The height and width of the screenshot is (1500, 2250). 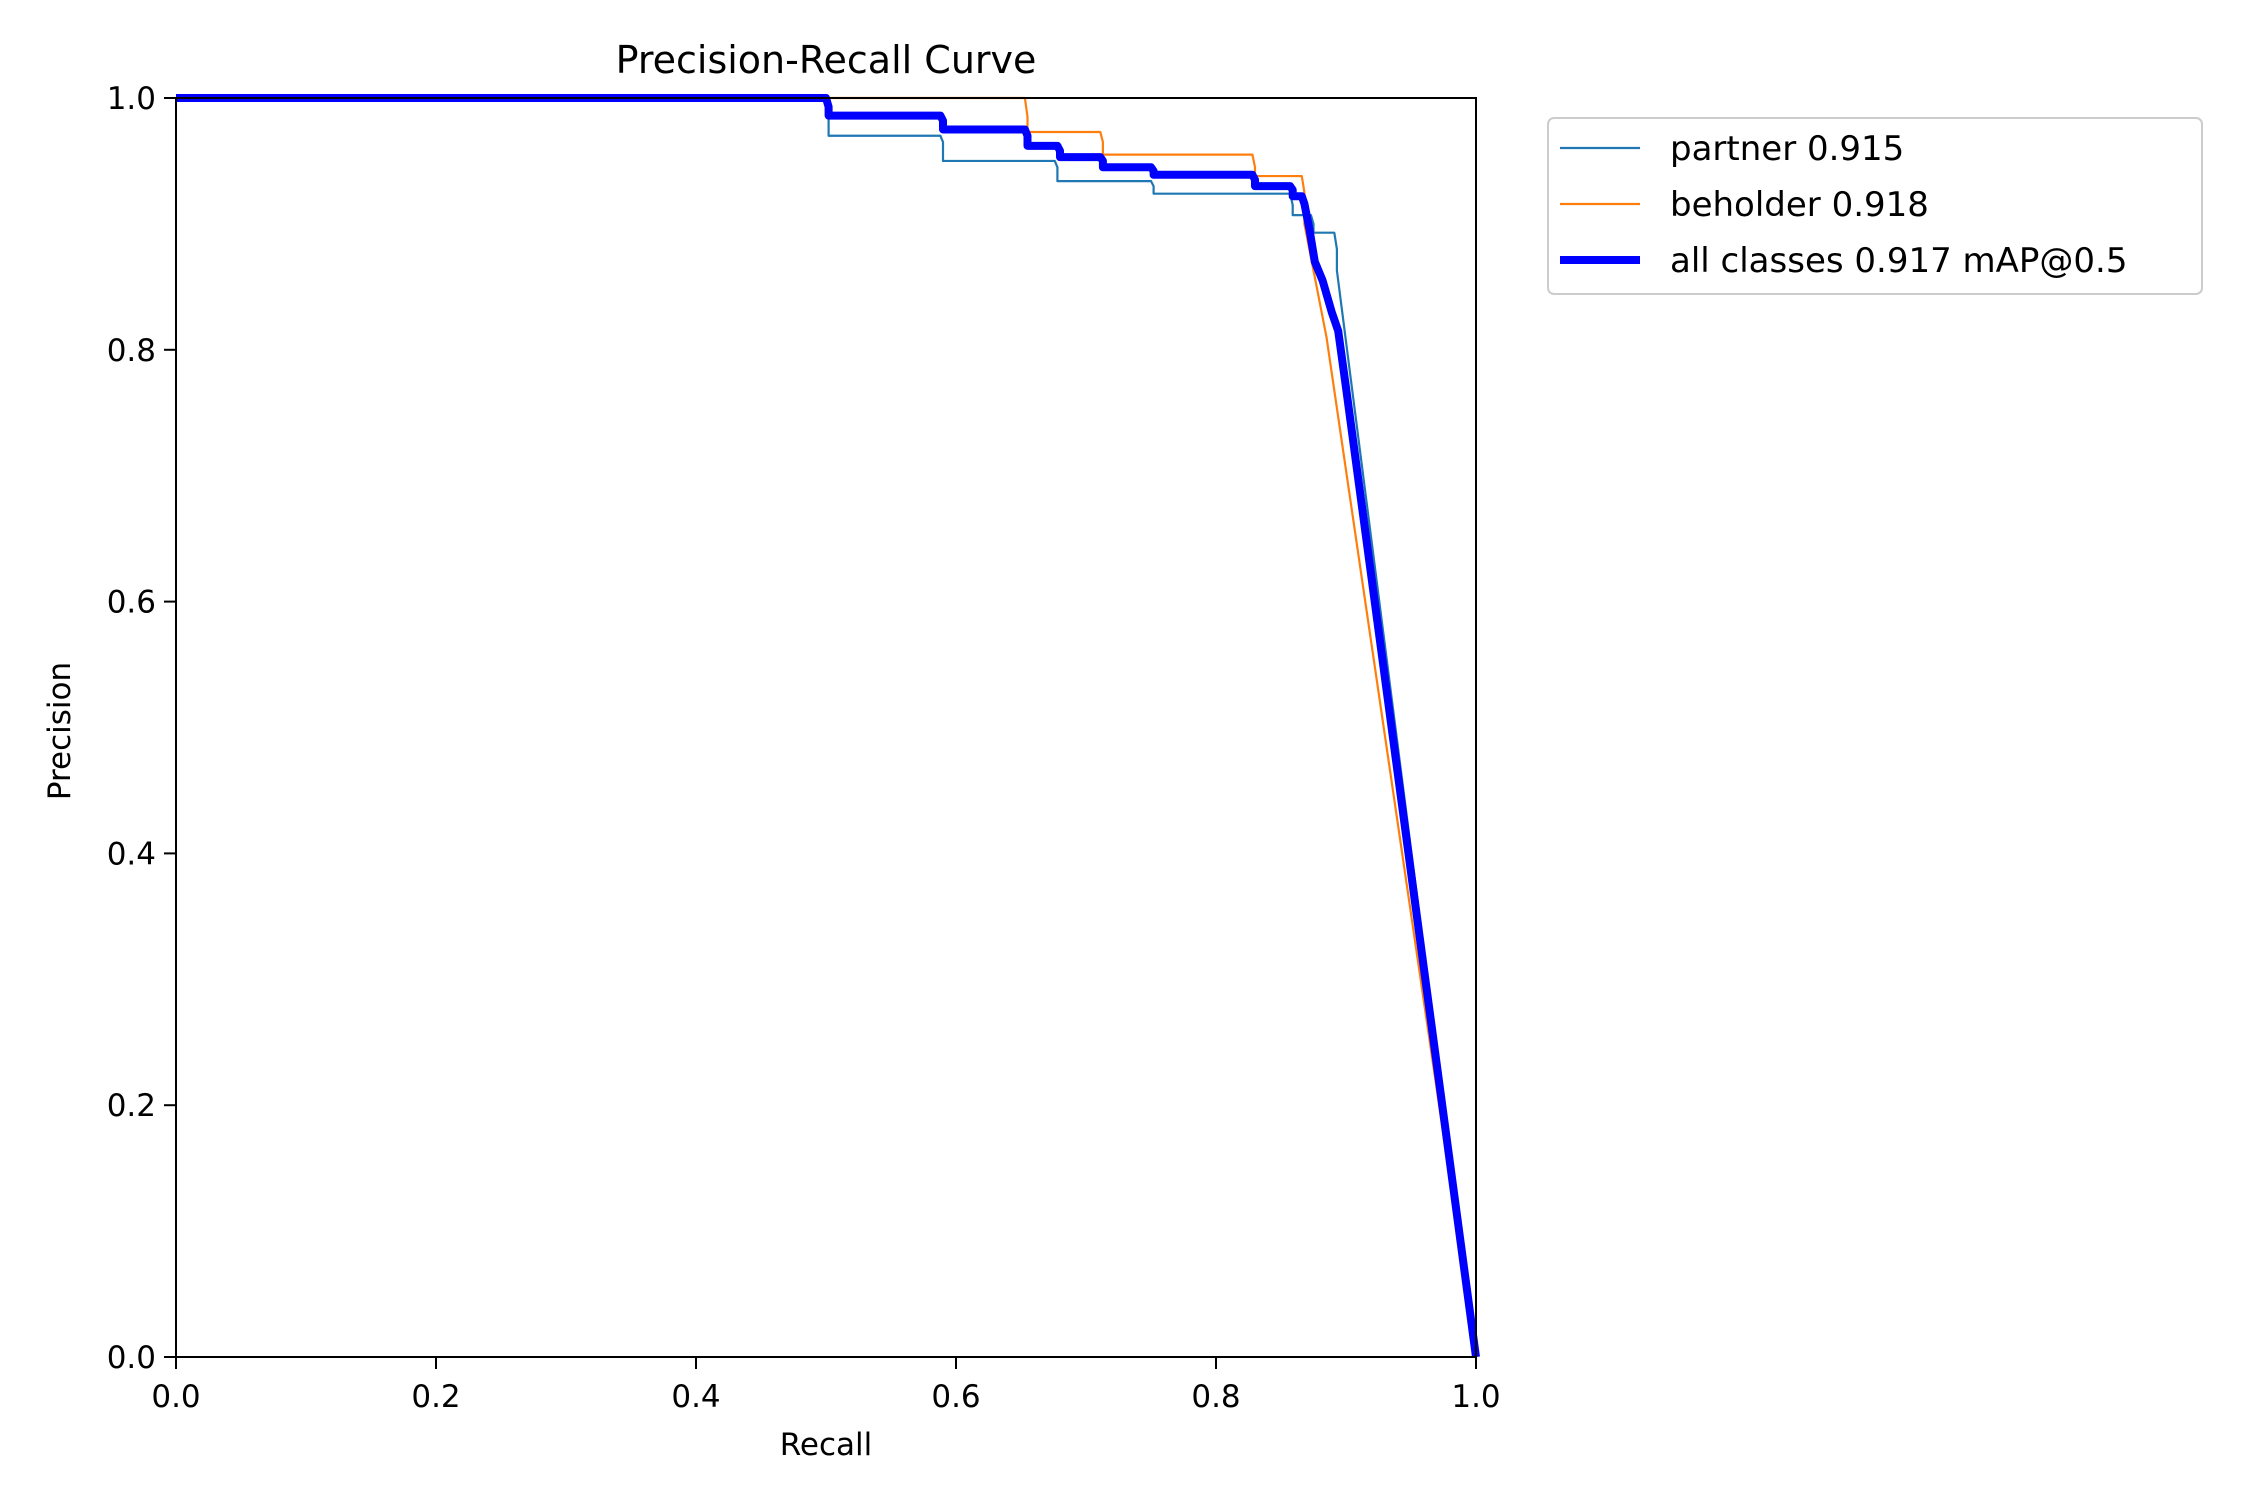 What do you see at coordinates (1799, 205) in the screenshot?
I see `legend-label-1: beholder 0.918` at bounding box center [1799, 205].